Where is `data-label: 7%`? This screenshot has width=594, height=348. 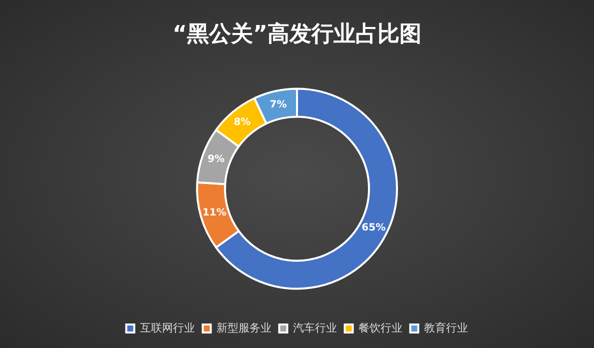 data-label: 7% is located at coordinates (278, 104).